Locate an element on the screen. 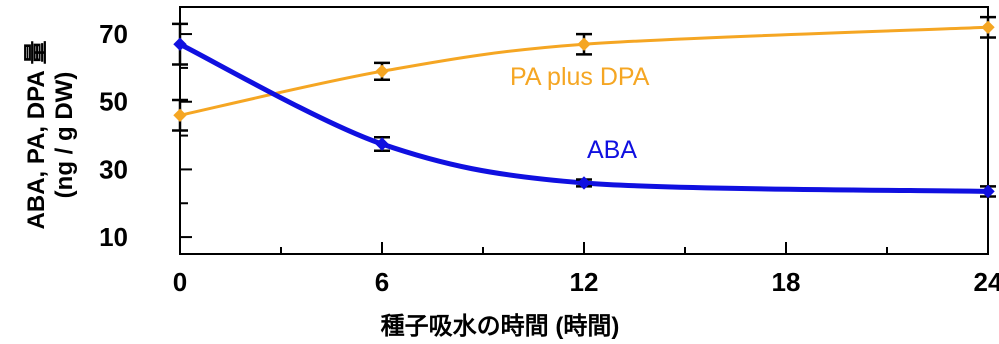 The height and width of the screenshot is (344, 999). x-tick-label: 0 is located at coordinates (180, 282).